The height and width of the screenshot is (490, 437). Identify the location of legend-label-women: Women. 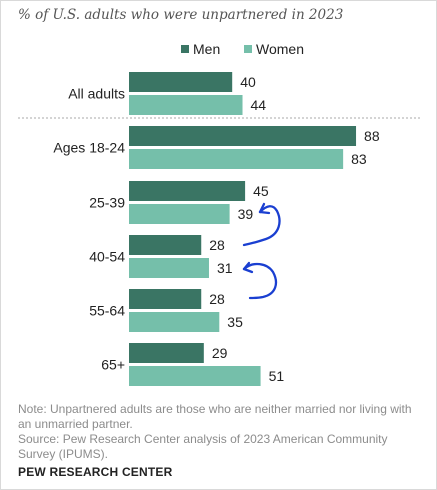
(280, 49).